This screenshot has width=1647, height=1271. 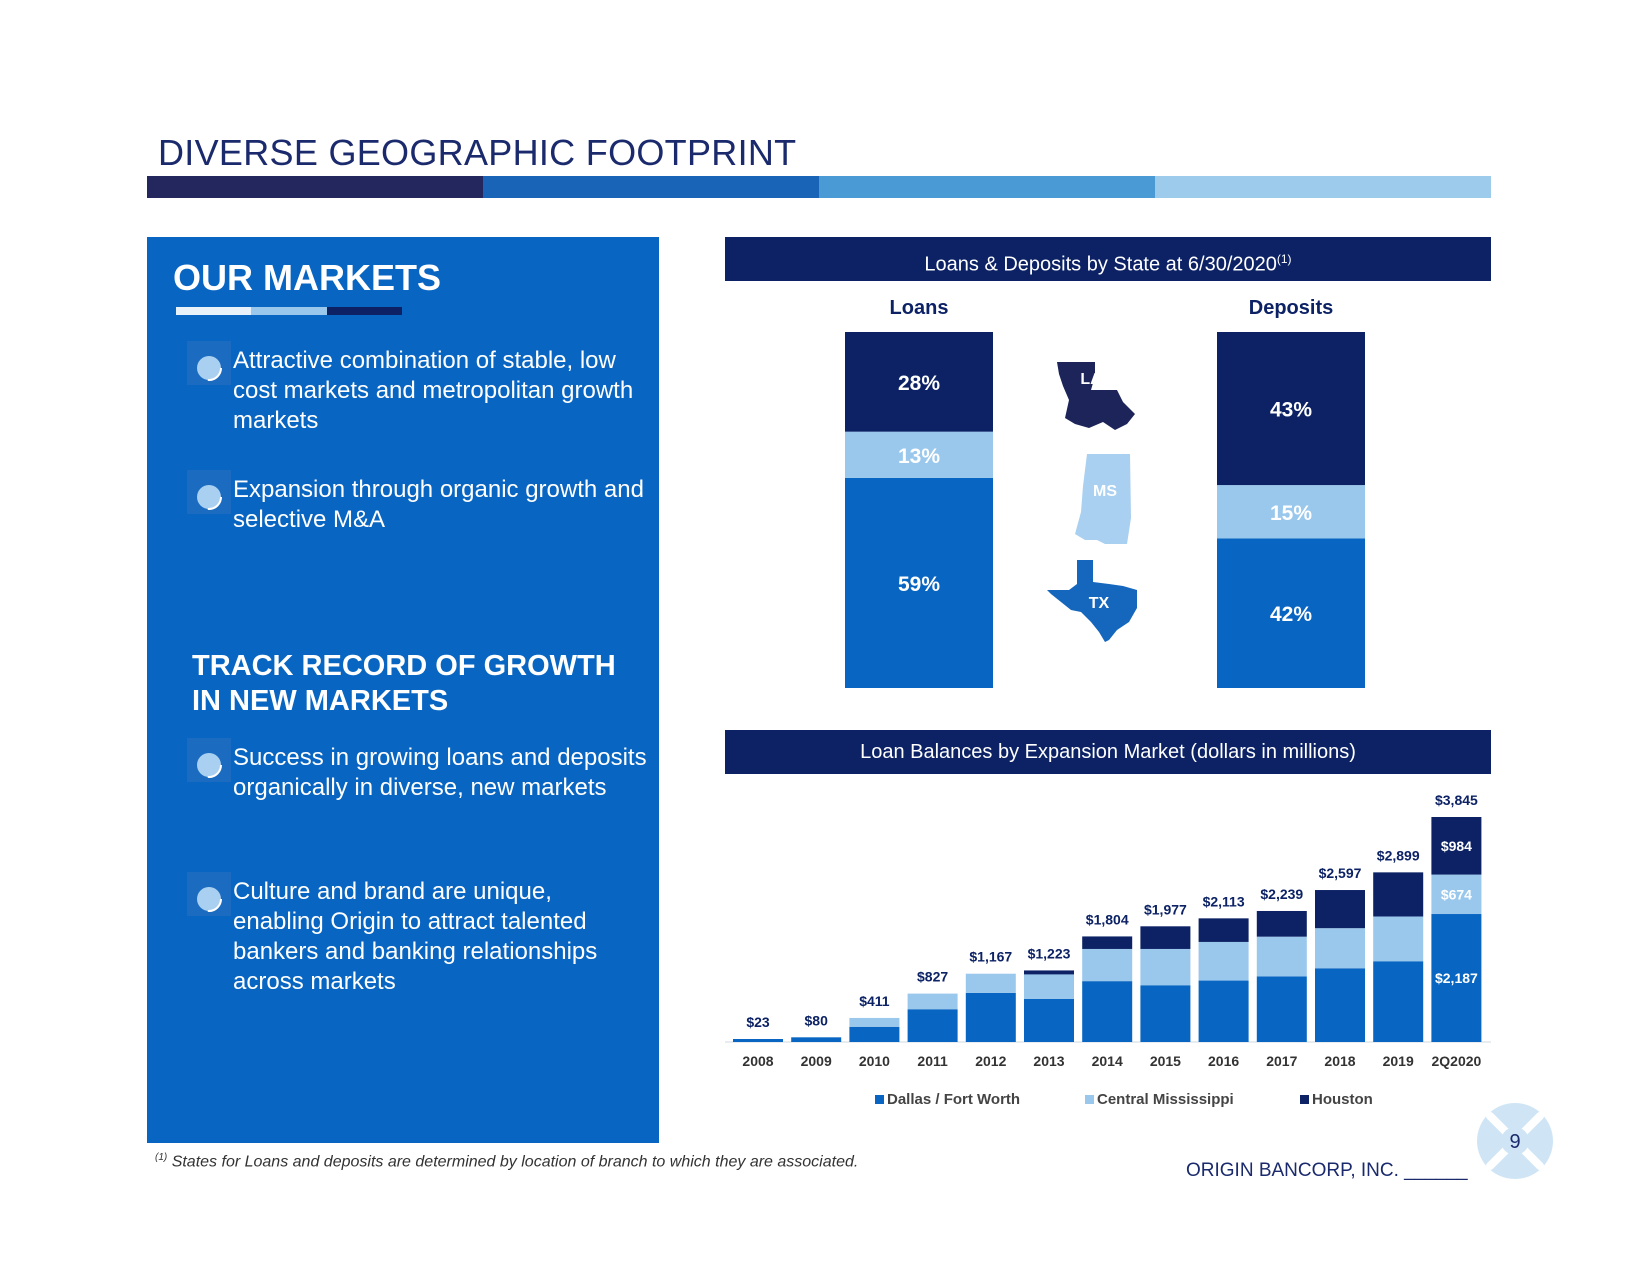 I want to click on x-tick-label: 2015, so click(x=1165, y=1061).